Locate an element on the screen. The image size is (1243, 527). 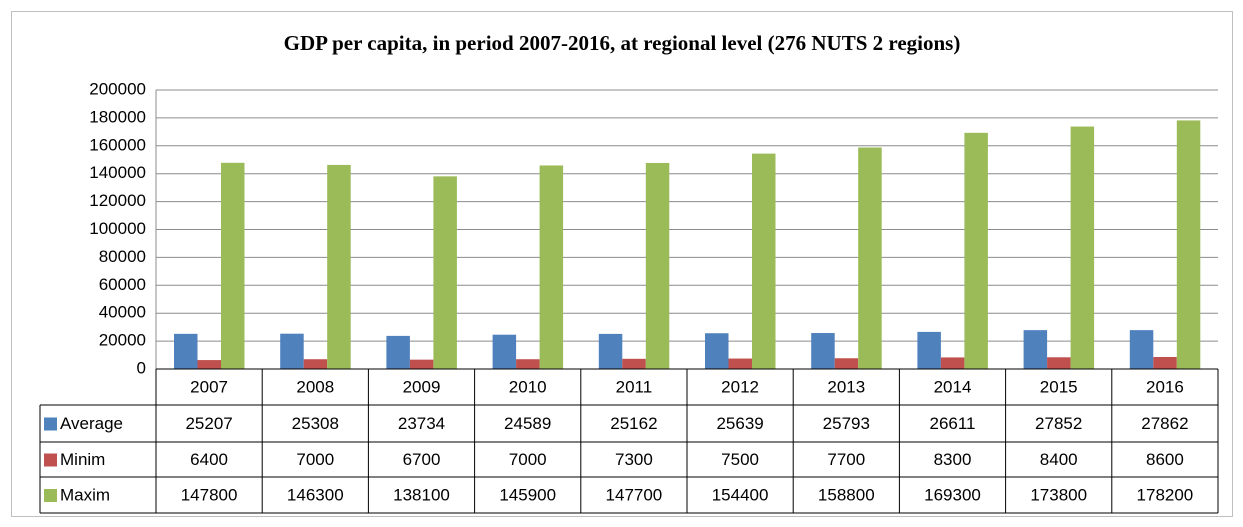
y-tick-label: 160000 is located at coordinates (117, 144).